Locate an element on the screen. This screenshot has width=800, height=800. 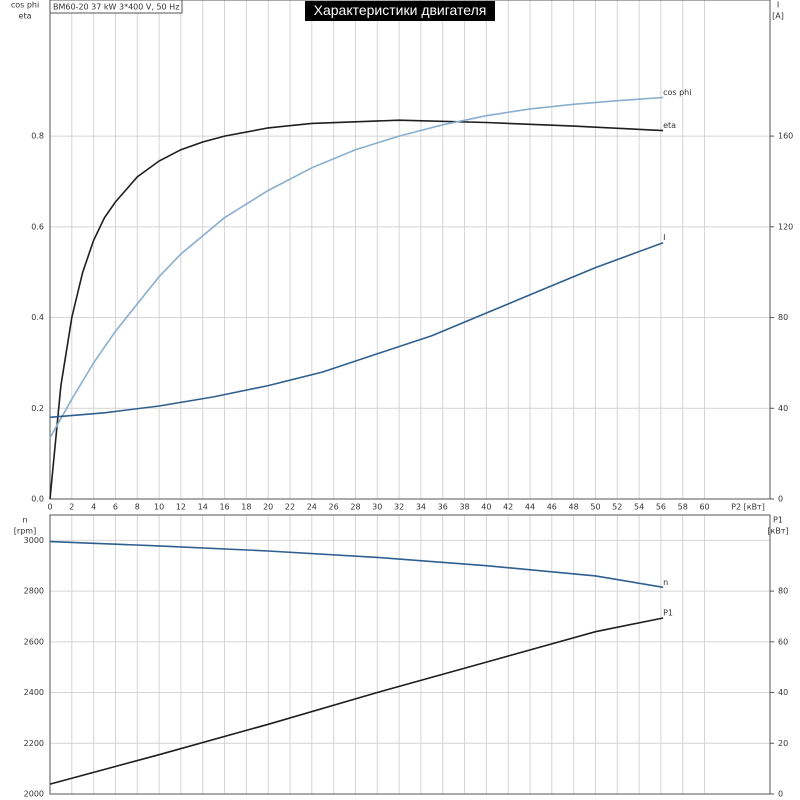
x-tick-label: 52 is located at coordinates (617, 507).